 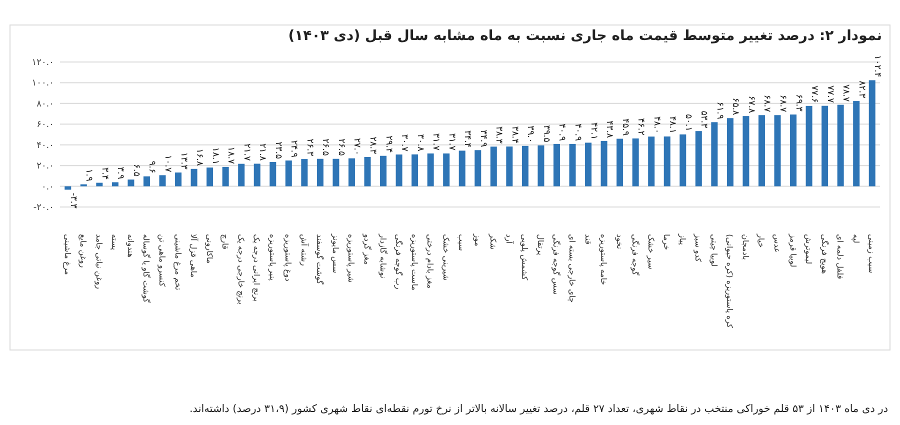 I want to click on x-tick-label: مغز بادام درختی, so click(x=430, y=261).